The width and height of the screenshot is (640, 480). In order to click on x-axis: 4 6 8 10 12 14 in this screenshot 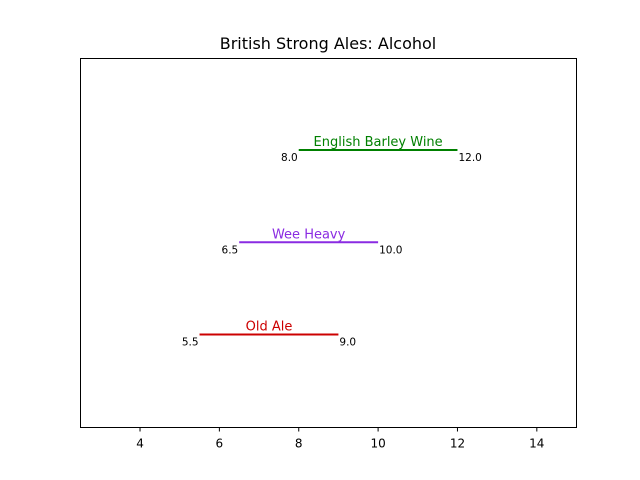, I will do `click(340, 439)`.